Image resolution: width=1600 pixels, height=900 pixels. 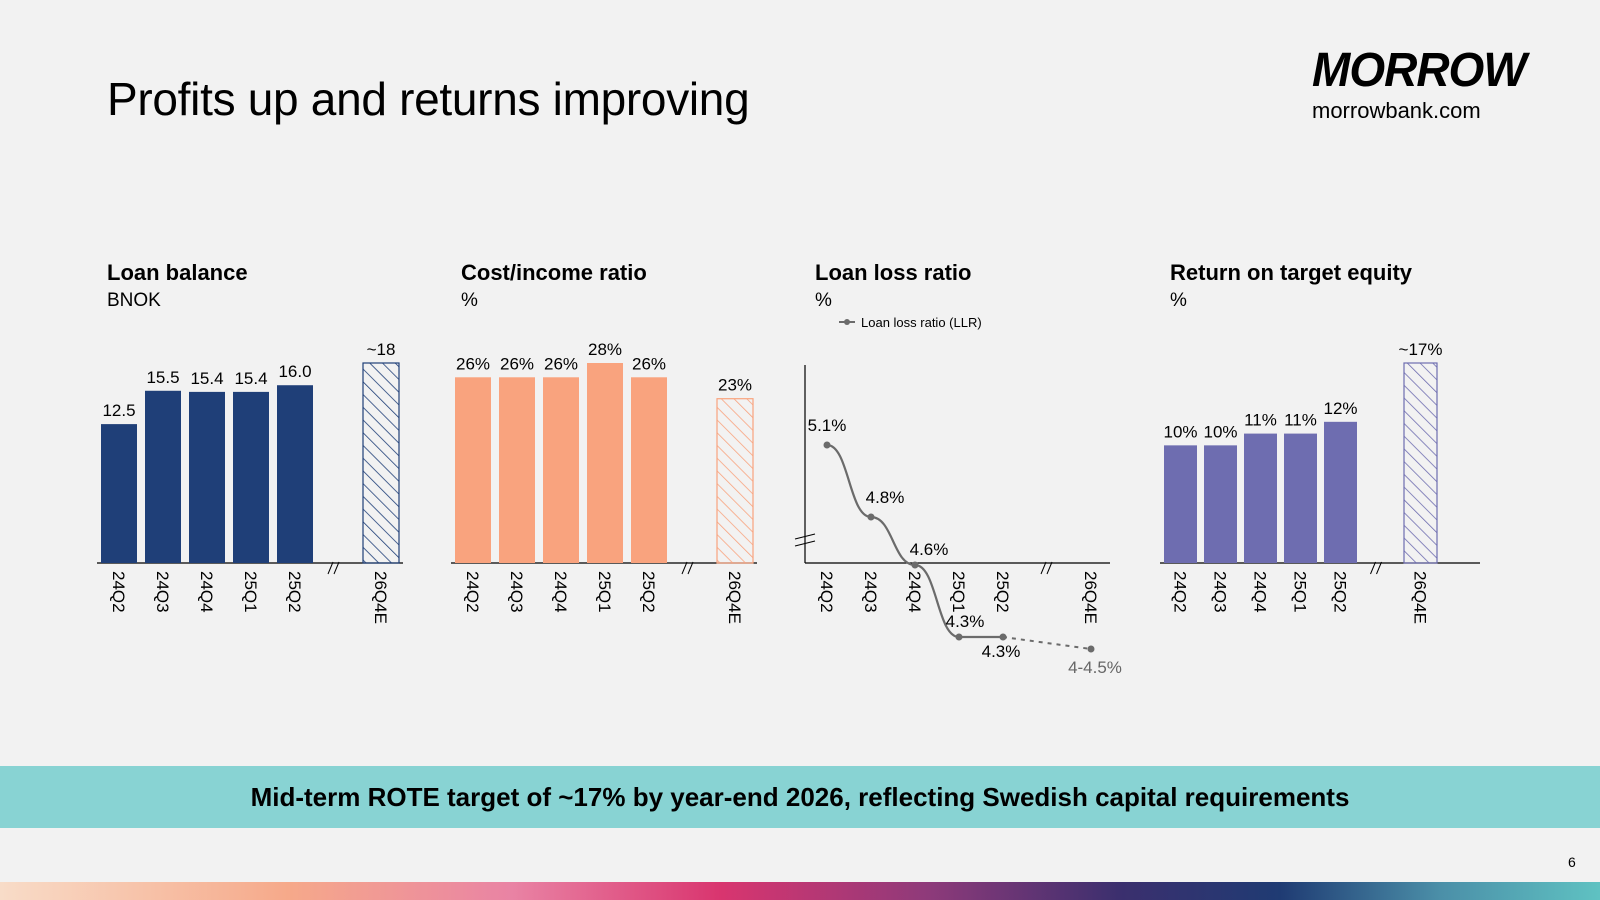 I want to click on brand-url: morrowbank.com, so click(x=1396, y=110).